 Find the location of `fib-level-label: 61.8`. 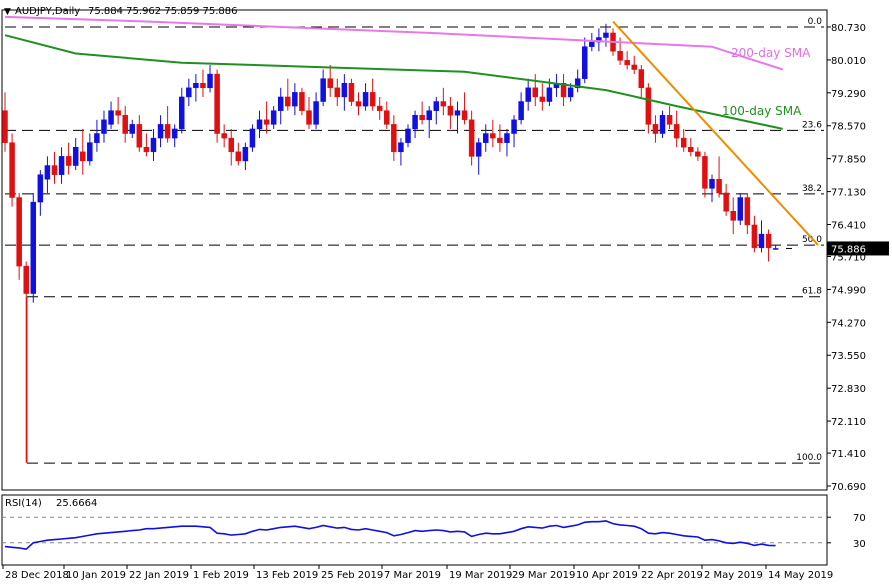

fib-level-label: 61.8 is located at coordinates (812, 292).